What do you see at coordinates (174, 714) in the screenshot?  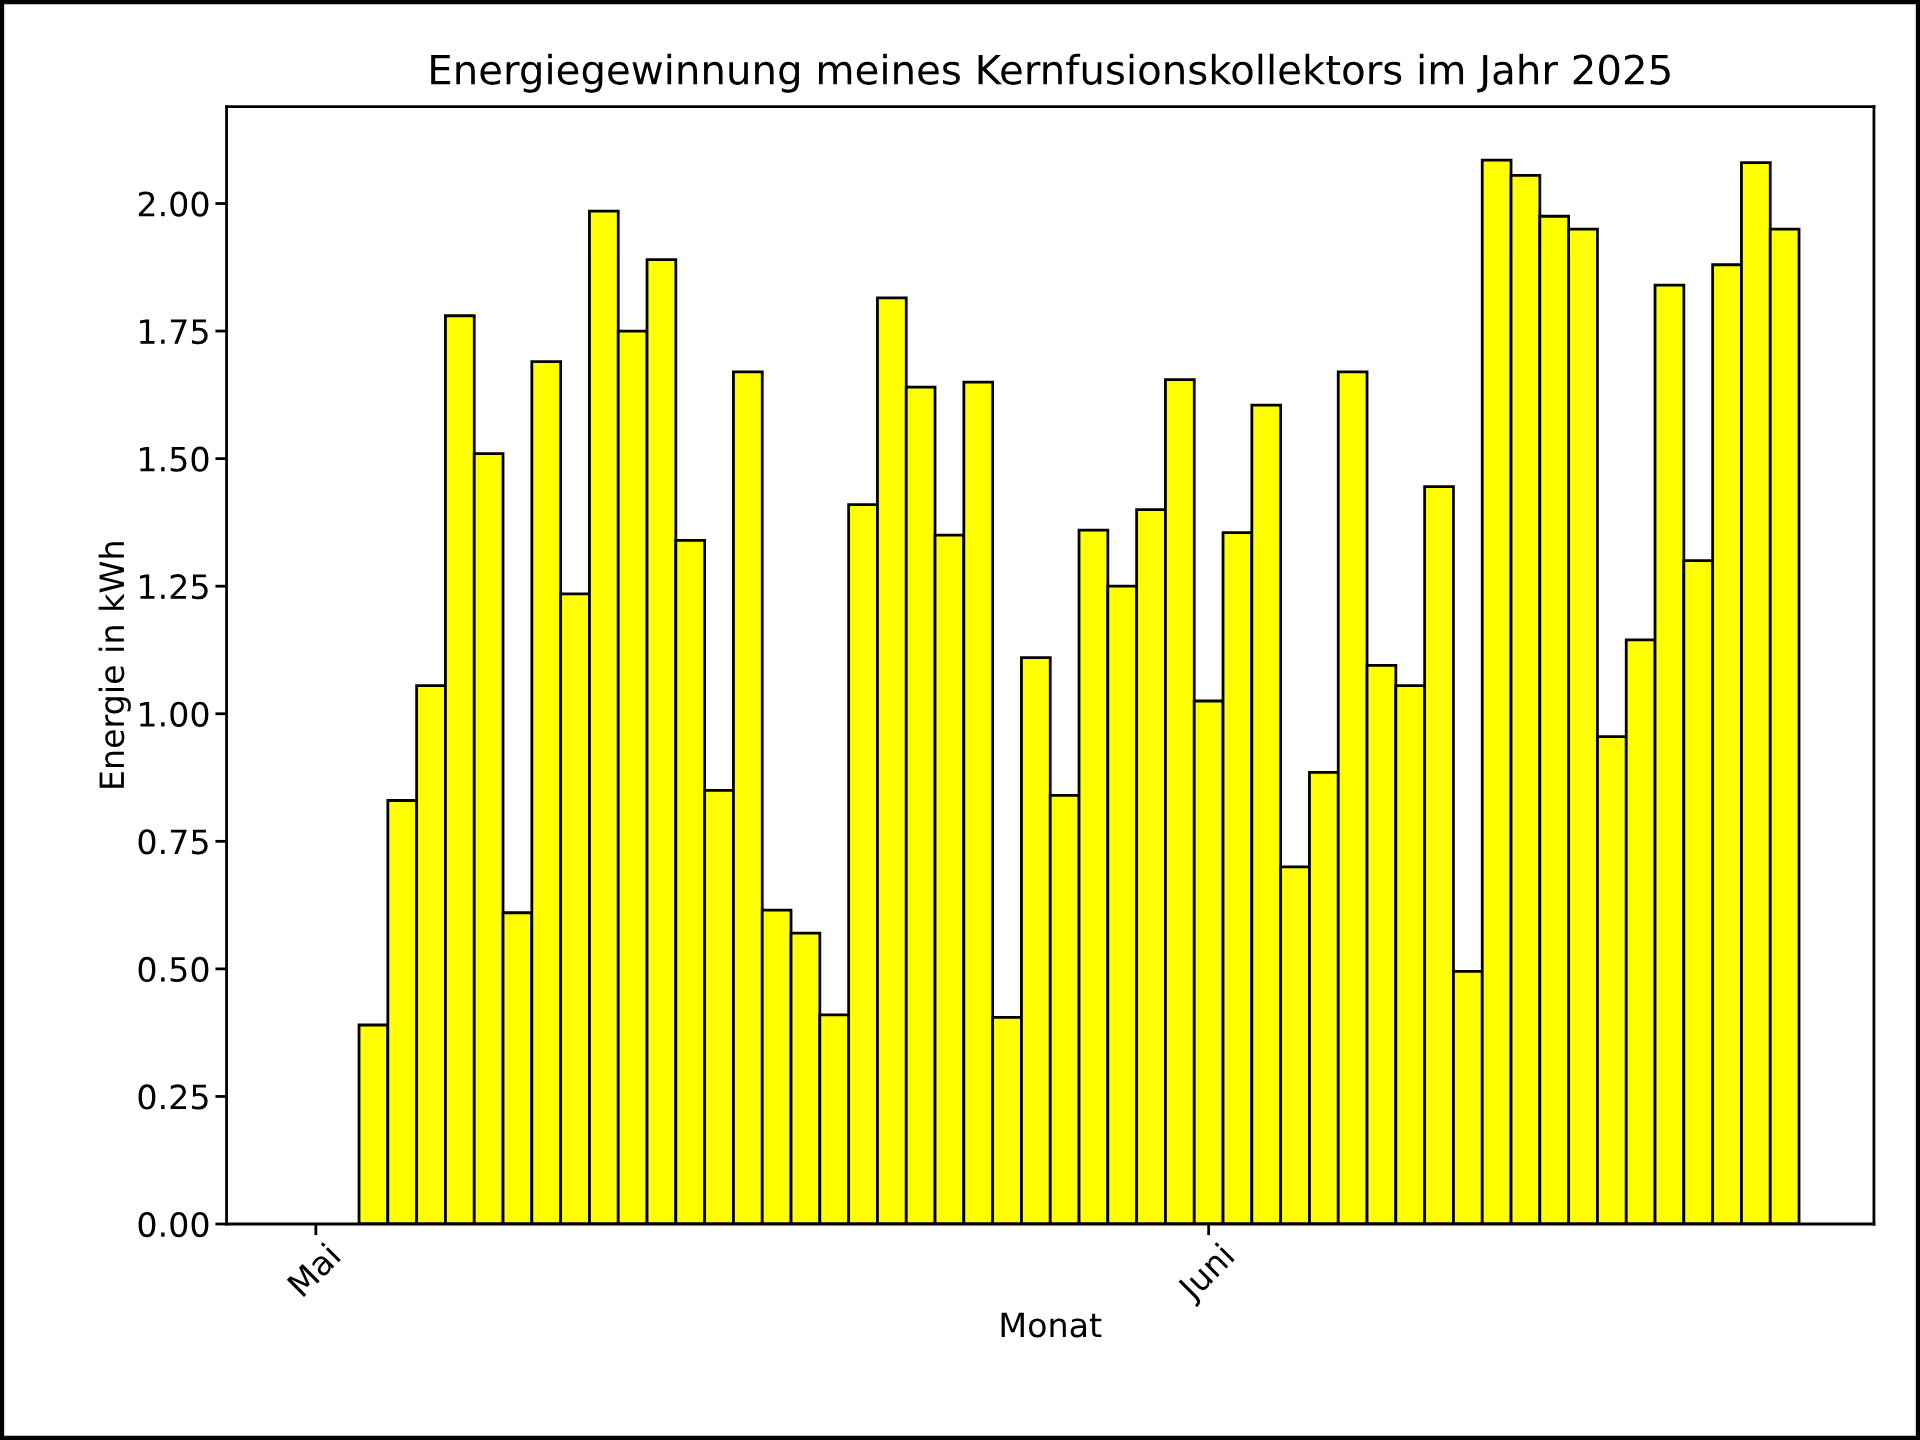 I see `y-tick-label: 1.00` at bounding box center [174, 714].